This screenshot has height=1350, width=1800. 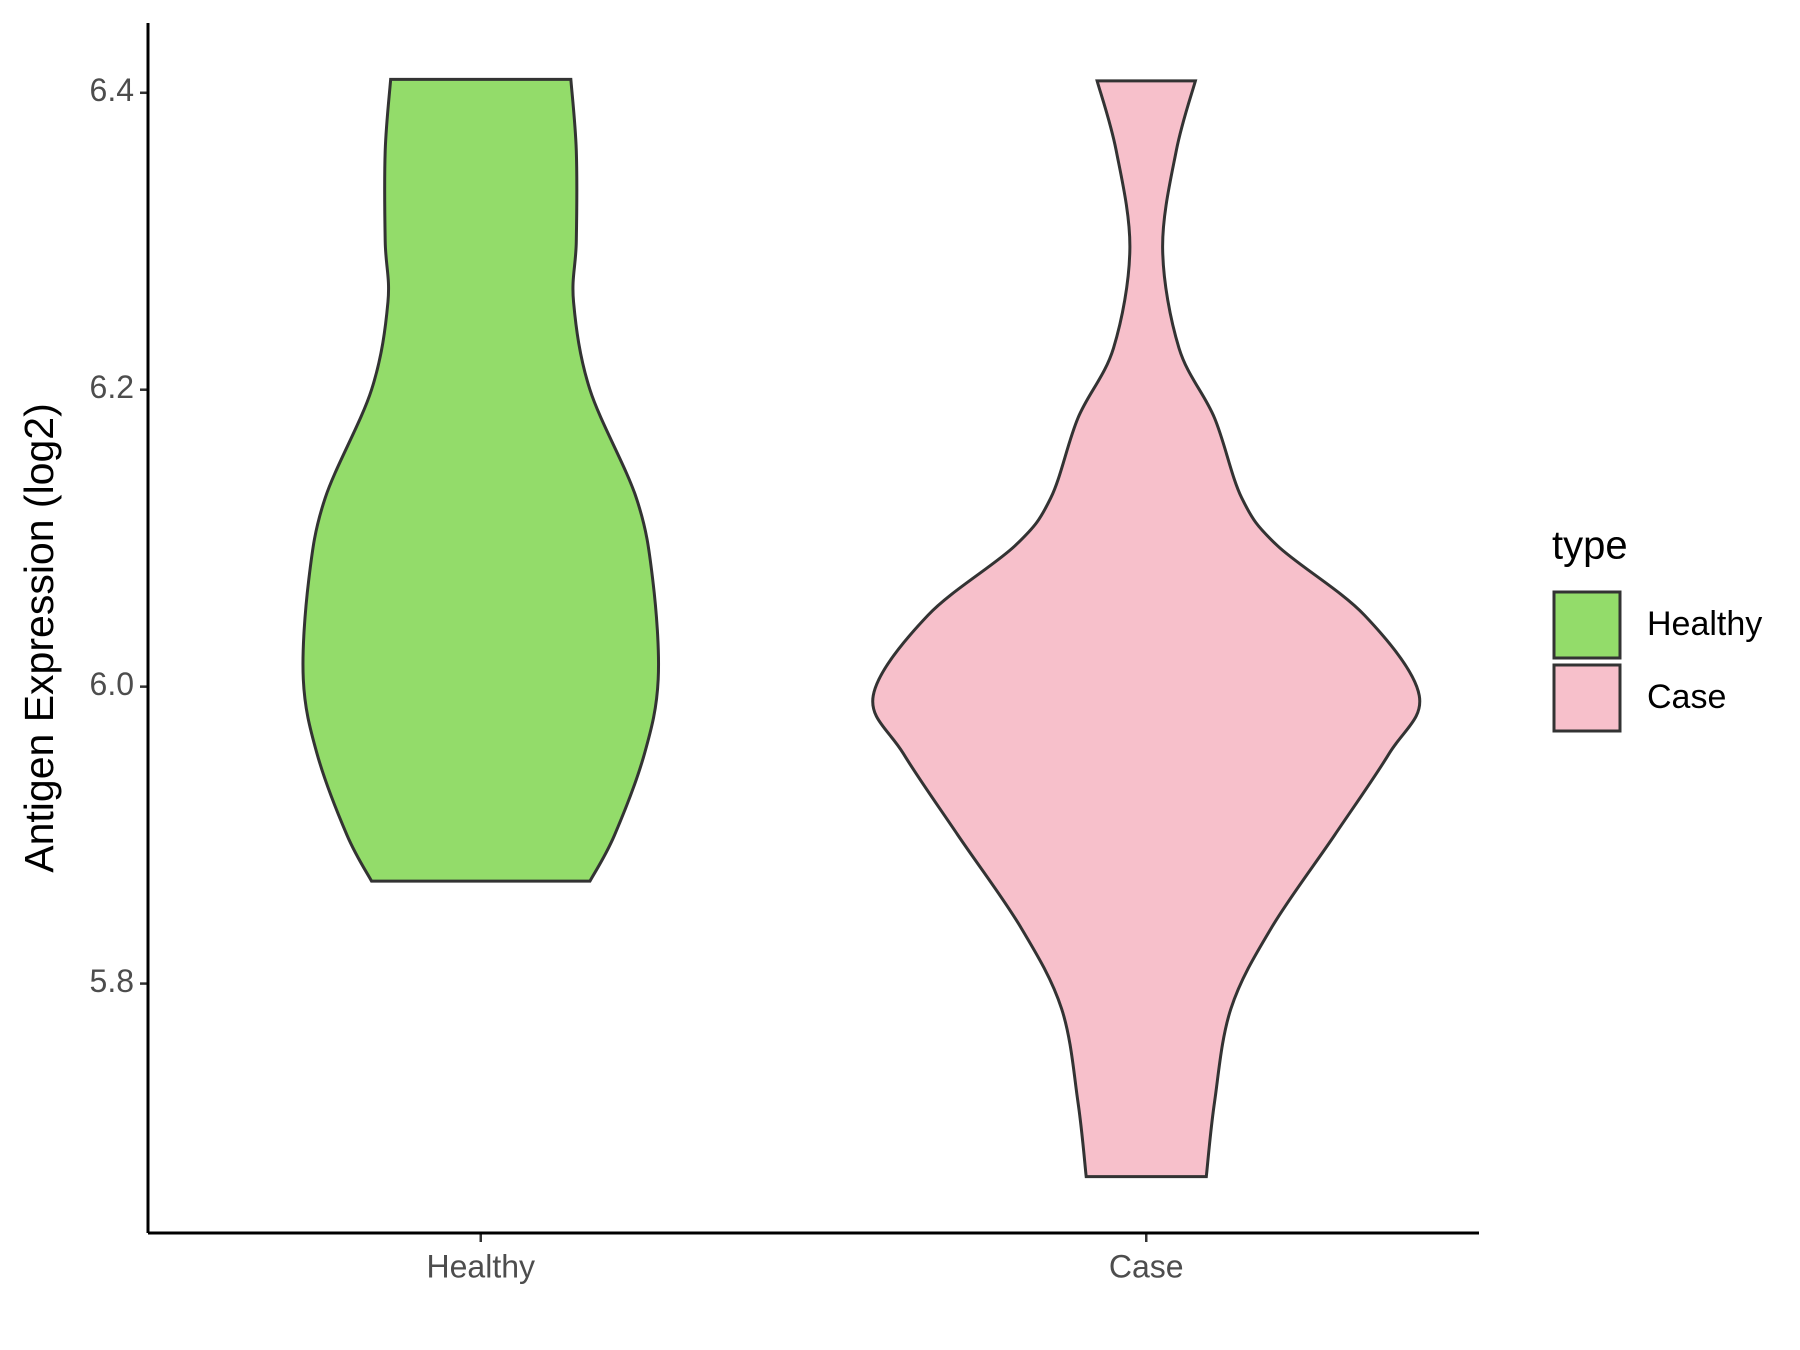 I want to click on y-tick-label: 5.8, so click(x=112, y=981).